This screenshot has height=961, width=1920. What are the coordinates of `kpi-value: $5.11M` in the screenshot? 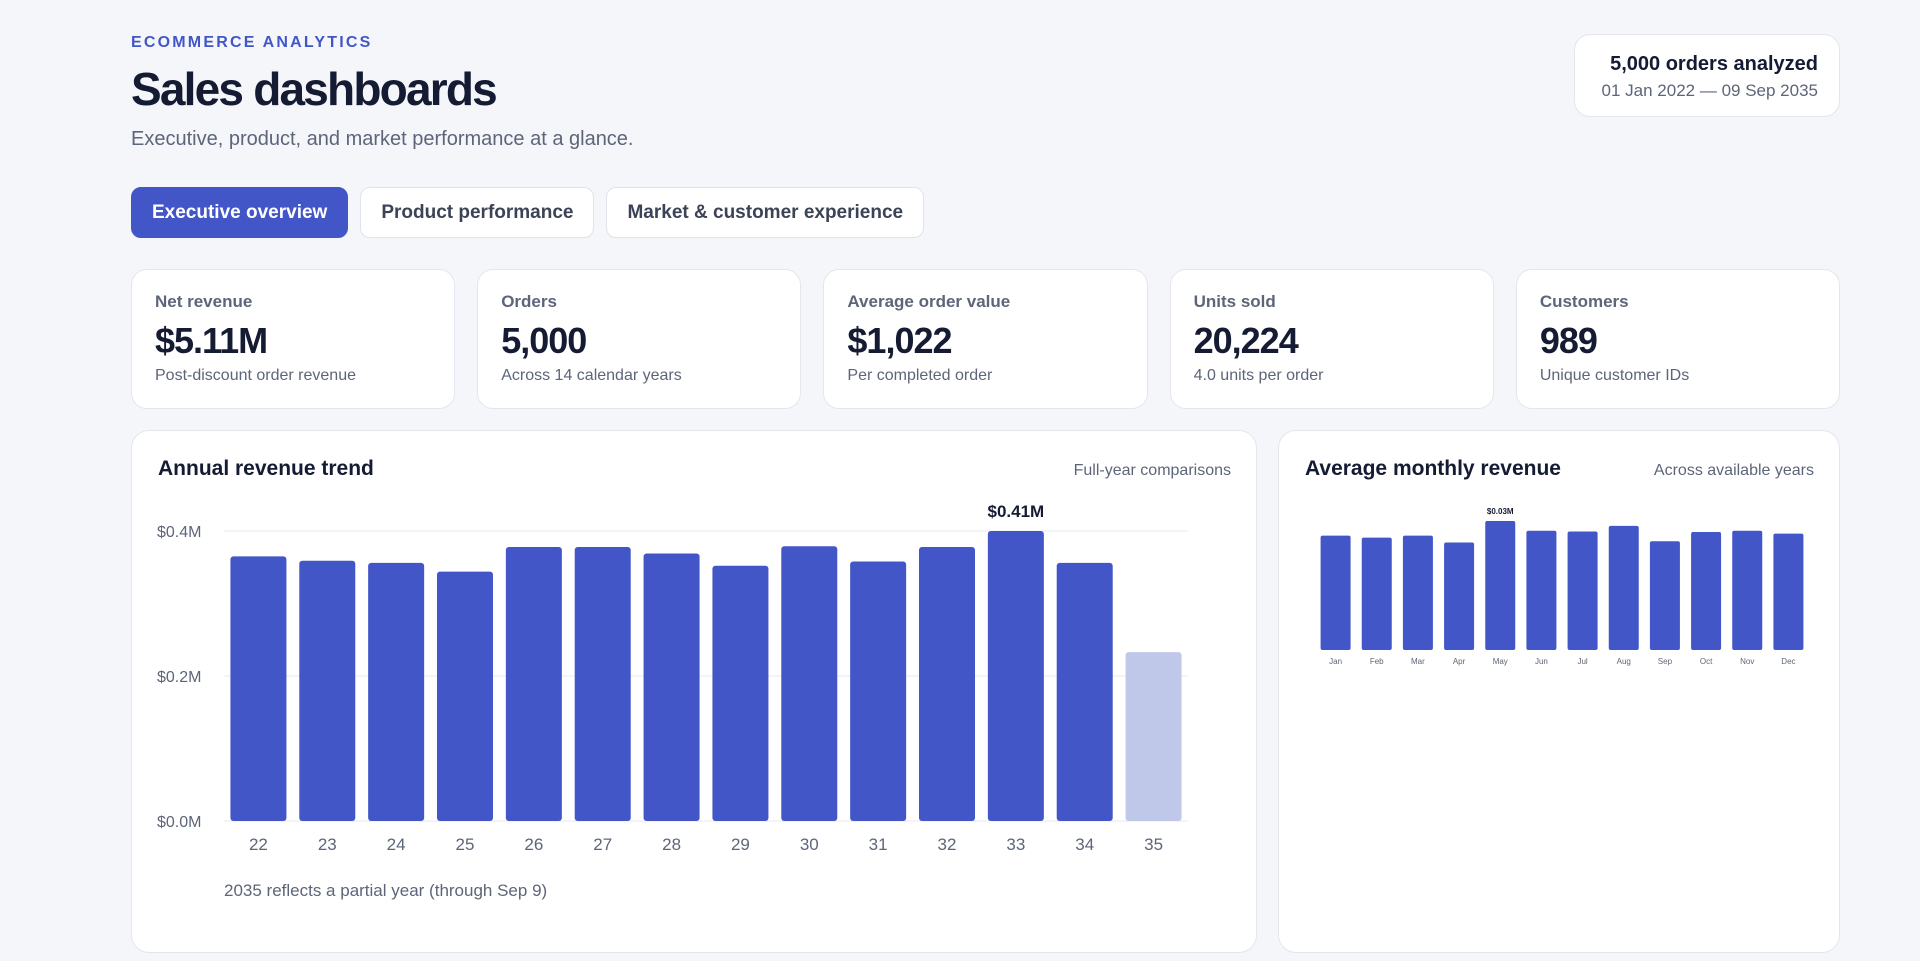 It's located at (211, 340).